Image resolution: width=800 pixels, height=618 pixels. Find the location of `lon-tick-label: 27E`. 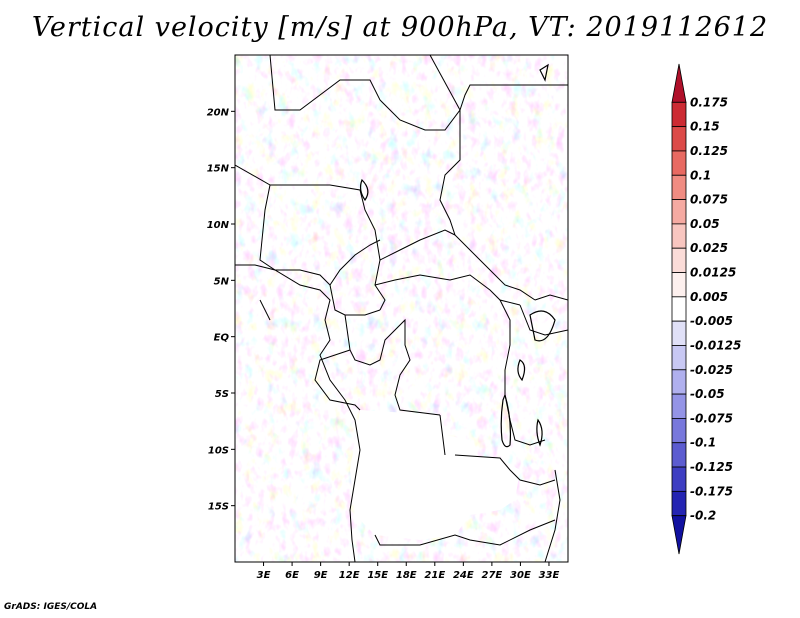

lon-tick-label: 27E is located at coordinates (492, 575).